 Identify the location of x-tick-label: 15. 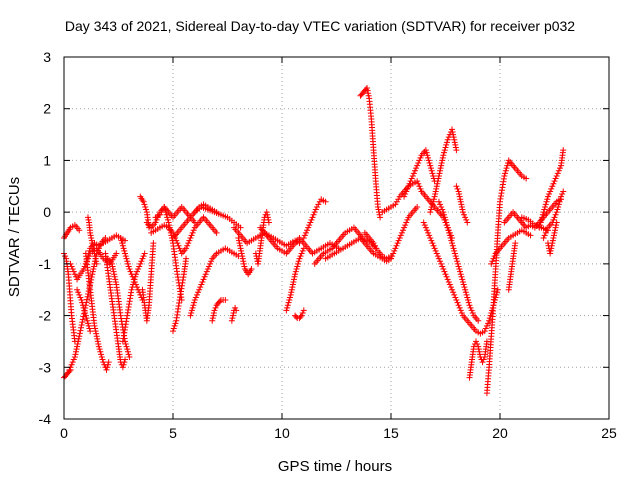
(391, 433).